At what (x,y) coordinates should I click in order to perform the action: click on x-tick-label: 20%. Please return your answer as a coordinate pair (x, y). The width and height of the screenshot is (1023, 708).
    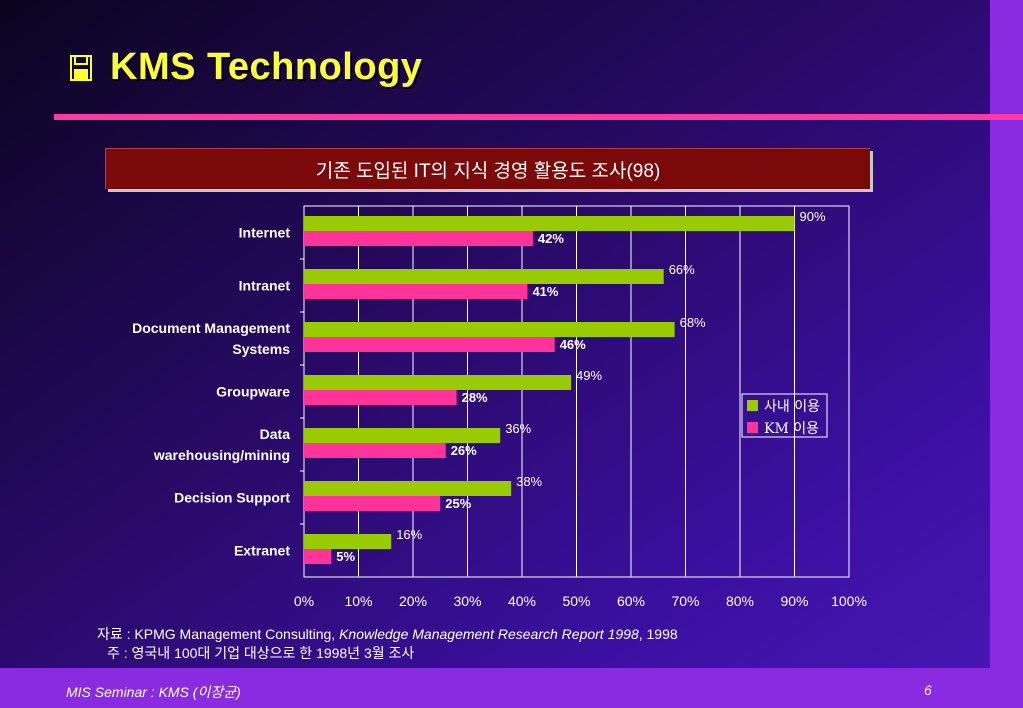
    Looking at the image, I should click on (413, 601).